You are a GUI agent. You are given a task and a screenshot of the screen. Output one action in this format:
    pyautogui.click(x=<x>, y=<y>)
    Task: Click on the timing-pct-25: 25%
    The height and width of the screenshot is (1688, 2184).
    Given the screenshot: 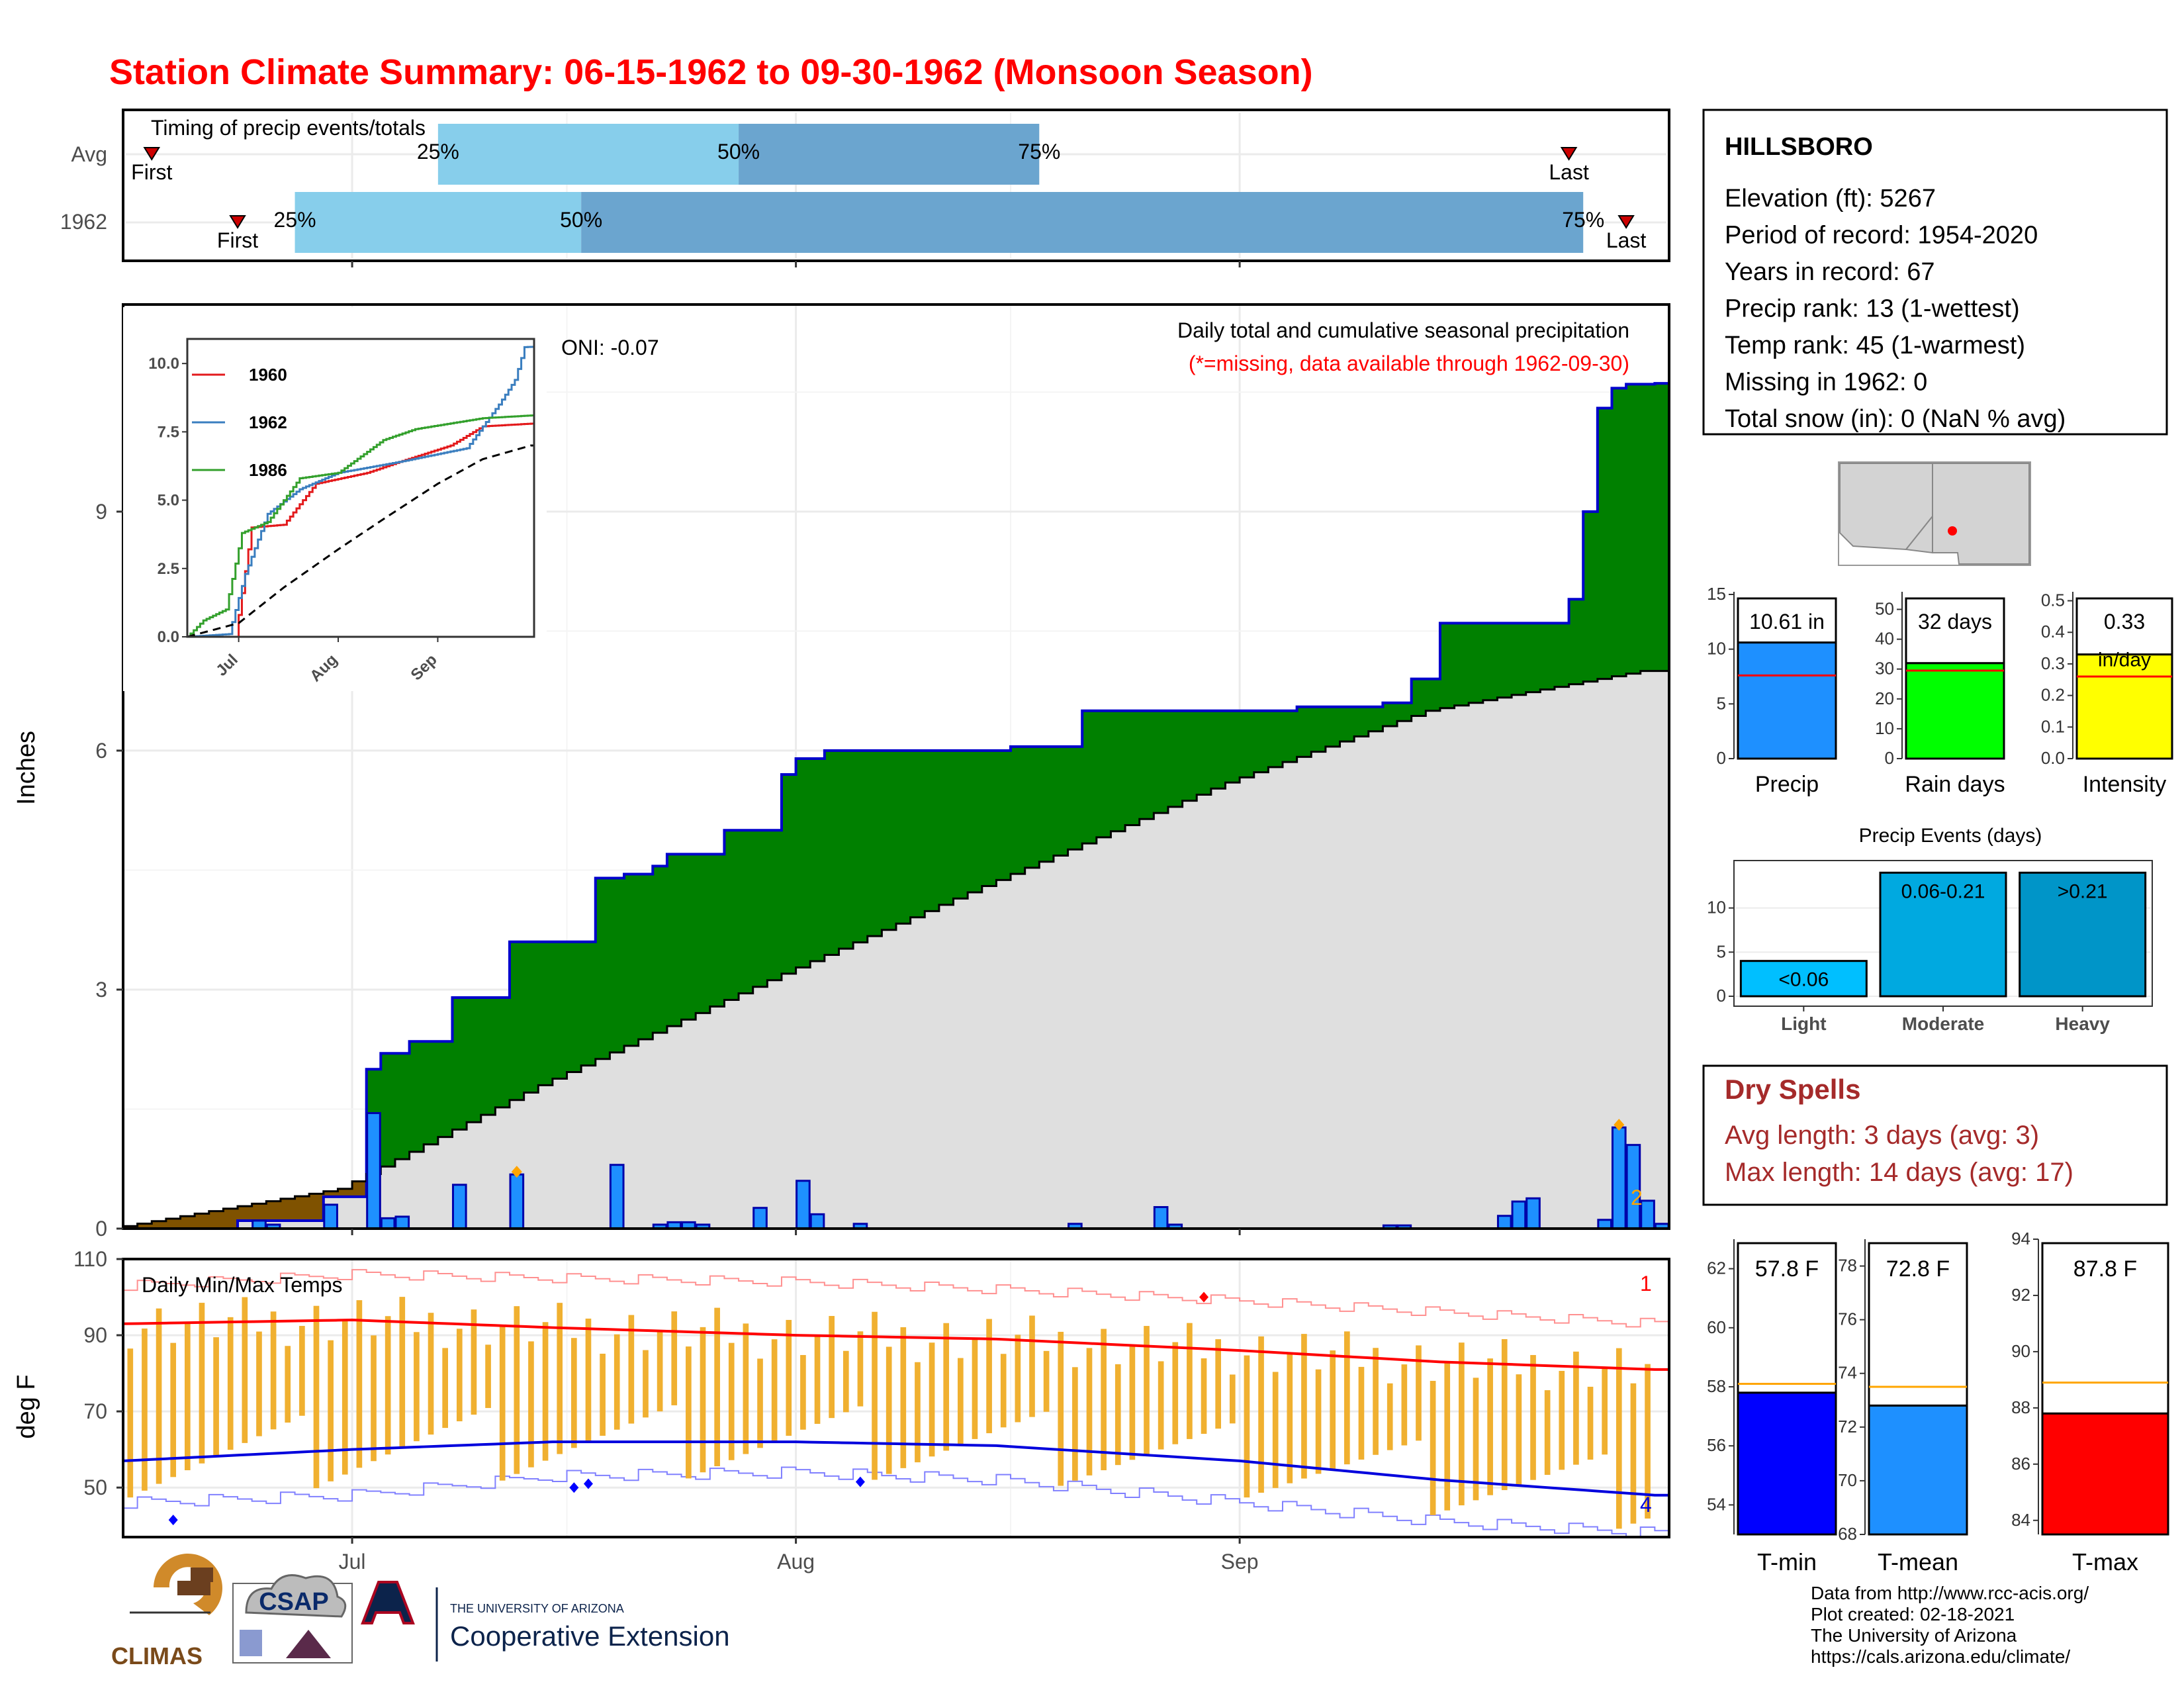 What is the action you would take?
    pyautogui.click(x=438, y=152)
    